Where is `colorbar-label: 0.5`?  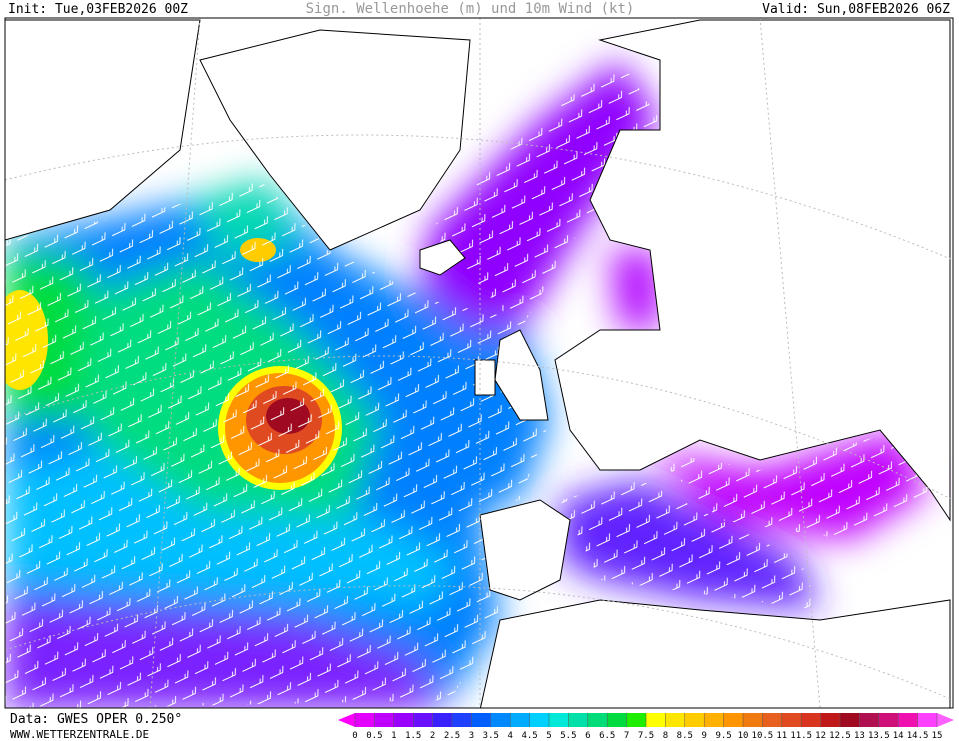 colorbar-label: 0.5 is located at coordinates (374, 736).